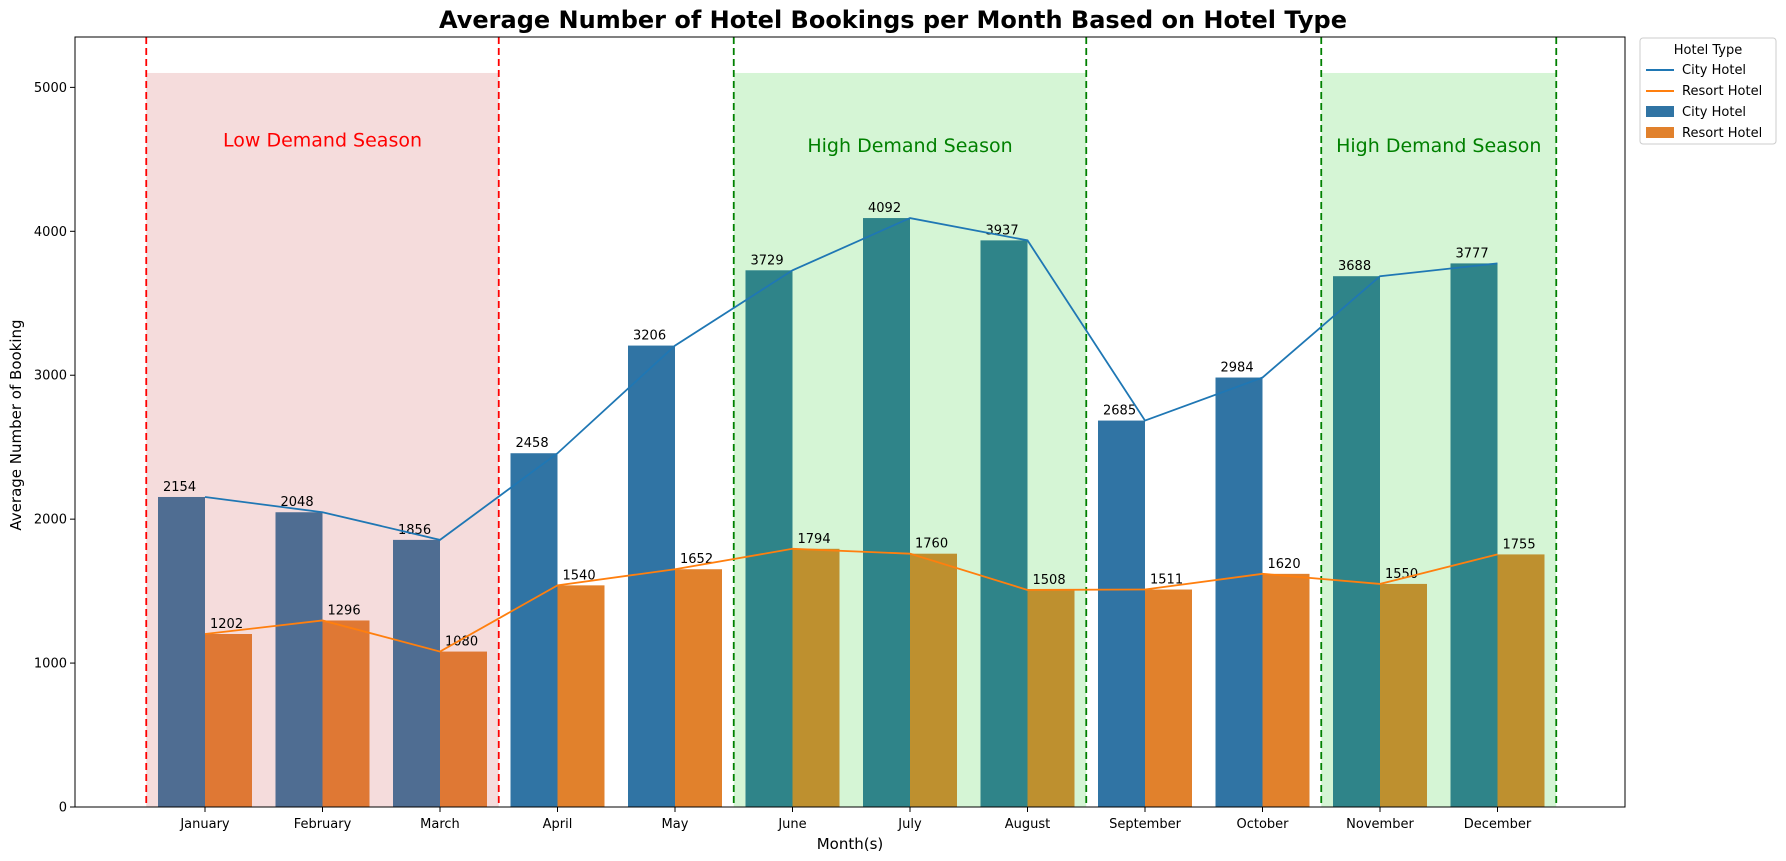 The width and height of the screenshot is (1786, 861). I want to click on bar-city-march, so click(416, 673).